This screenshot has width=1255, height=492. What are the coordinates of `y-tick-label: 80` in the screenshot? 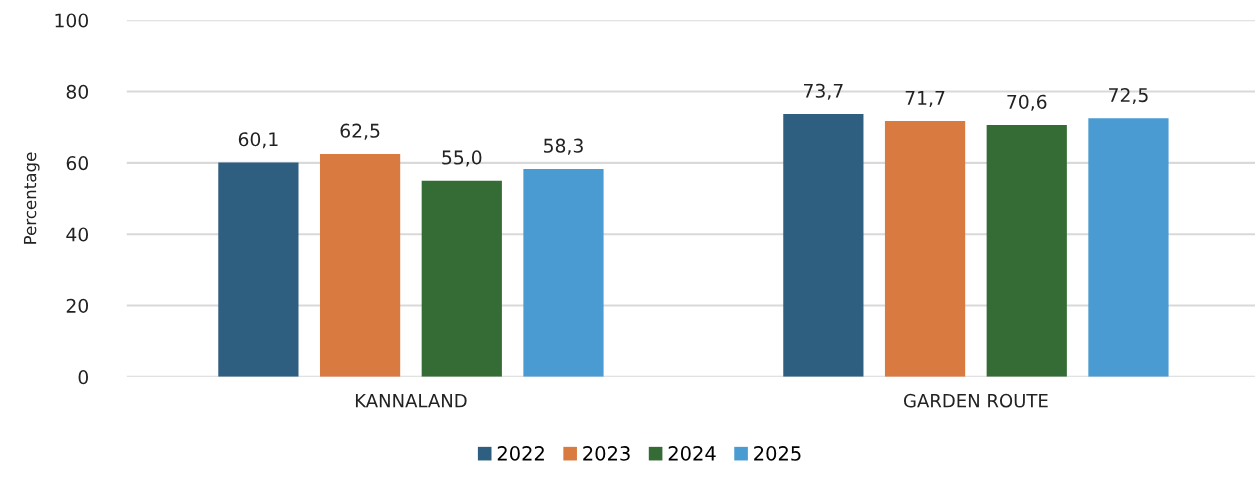 It's located at (77, 91).